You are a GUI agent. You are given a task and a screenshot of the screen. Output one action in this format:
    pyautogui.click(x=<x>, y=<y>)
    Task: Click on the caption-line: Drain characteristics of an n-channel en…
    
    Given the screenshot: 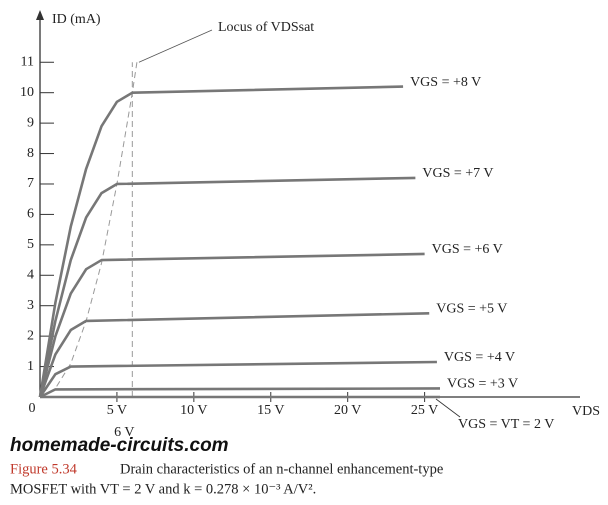 What is the action you would take?
    pyautogui.click(x=281, y=469)
    